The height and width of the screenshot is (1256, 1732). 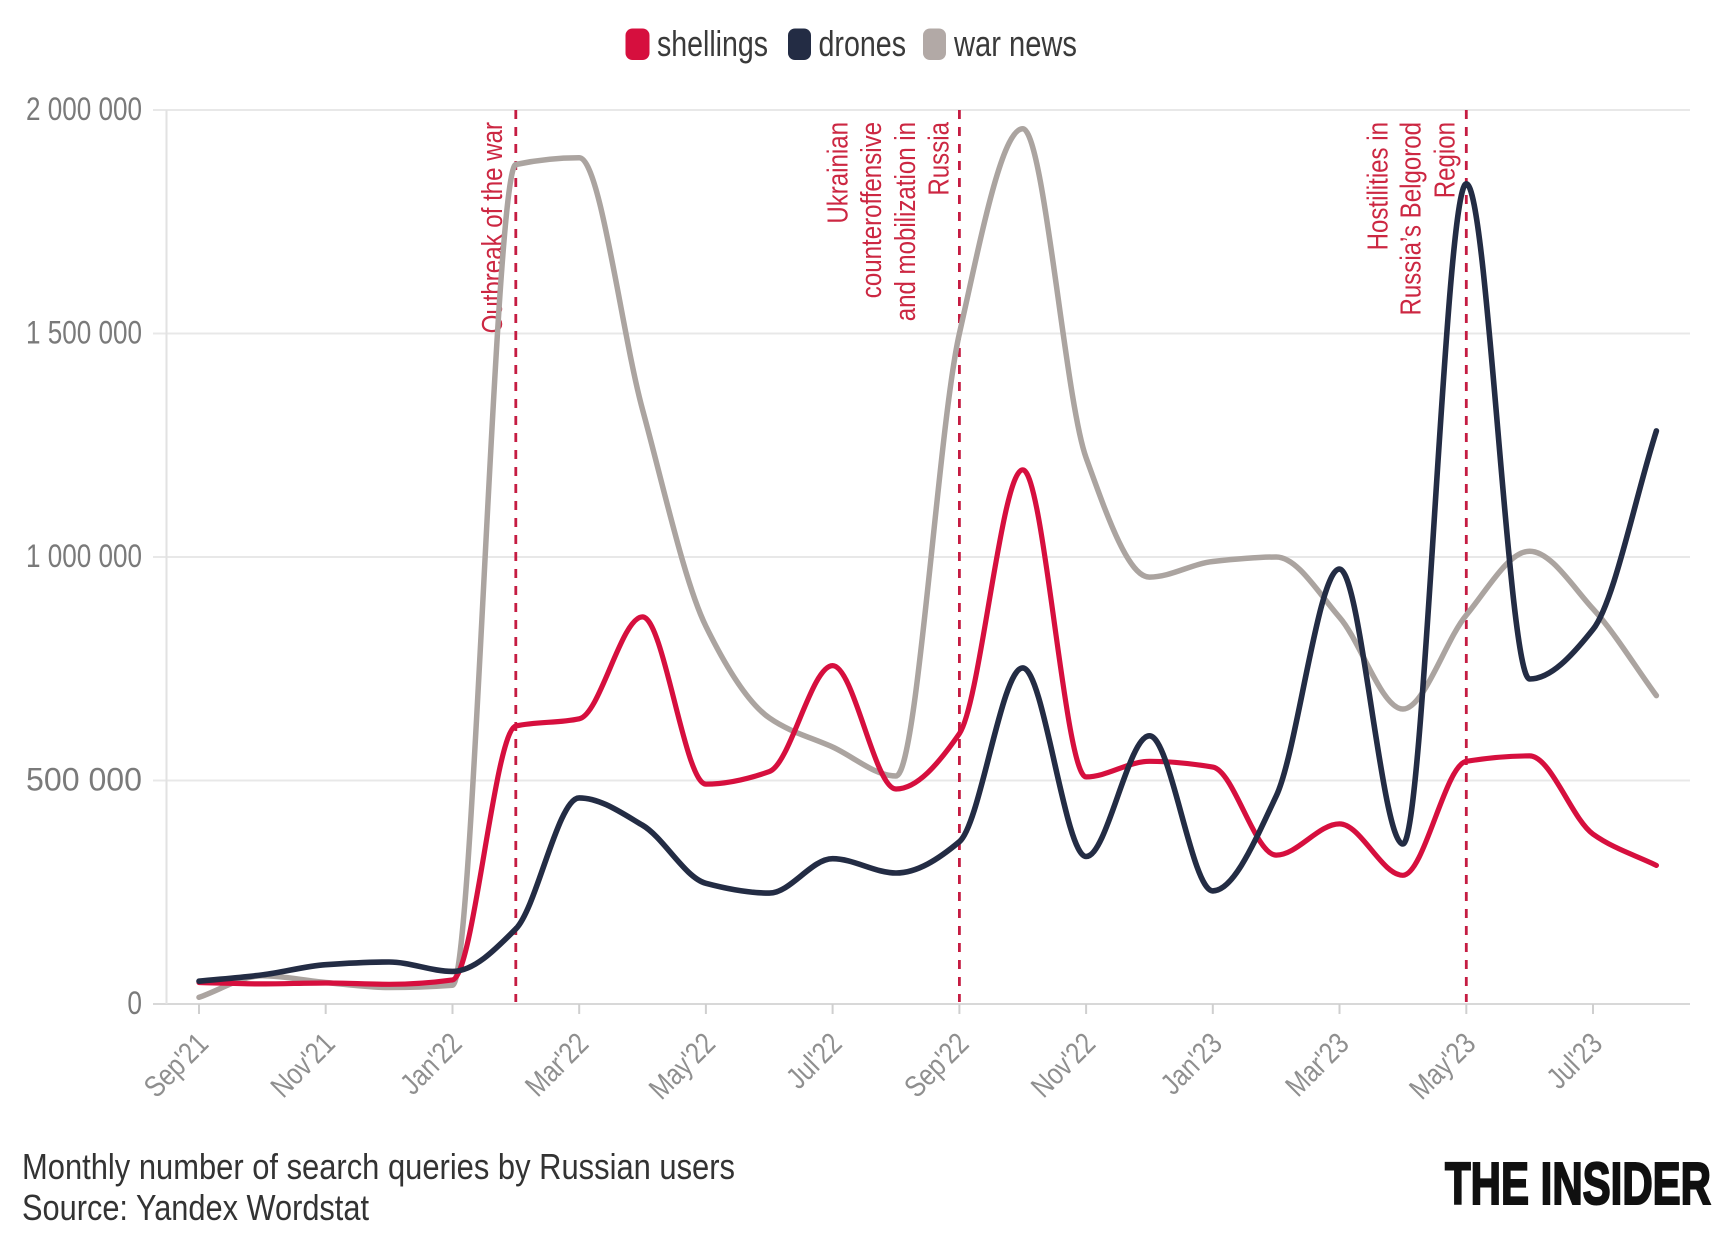 I want to click on svg-text: war news, so click(x=1015, y=43).